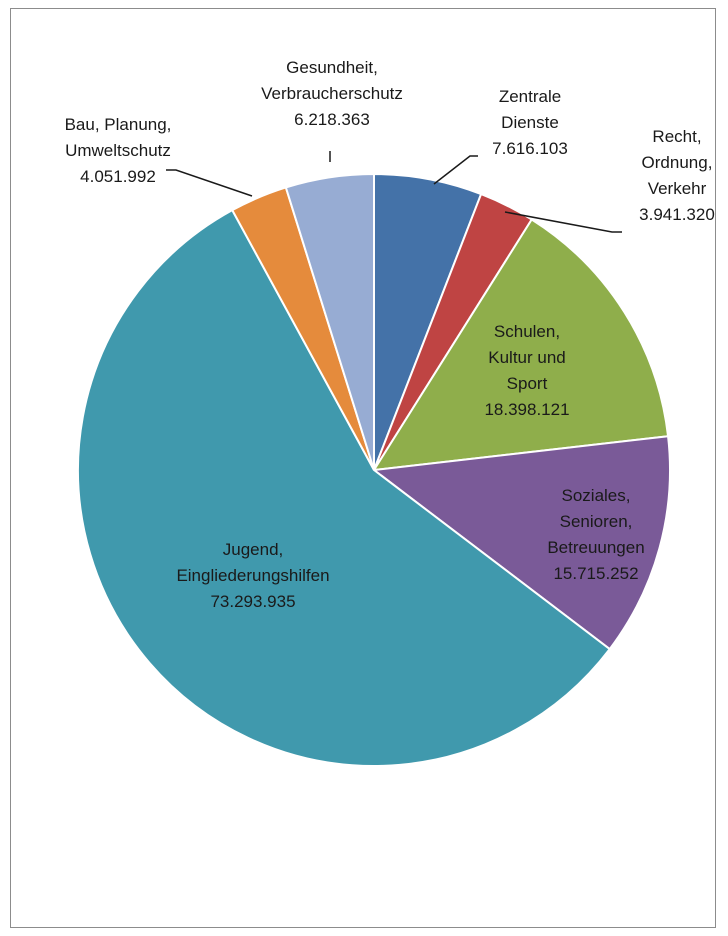 This screenshot has height=936, width=728. Describe the element at coordinates (563, 222) in the screenshot. I see `leader-line-recht-ordnung-verkehr` at that location.